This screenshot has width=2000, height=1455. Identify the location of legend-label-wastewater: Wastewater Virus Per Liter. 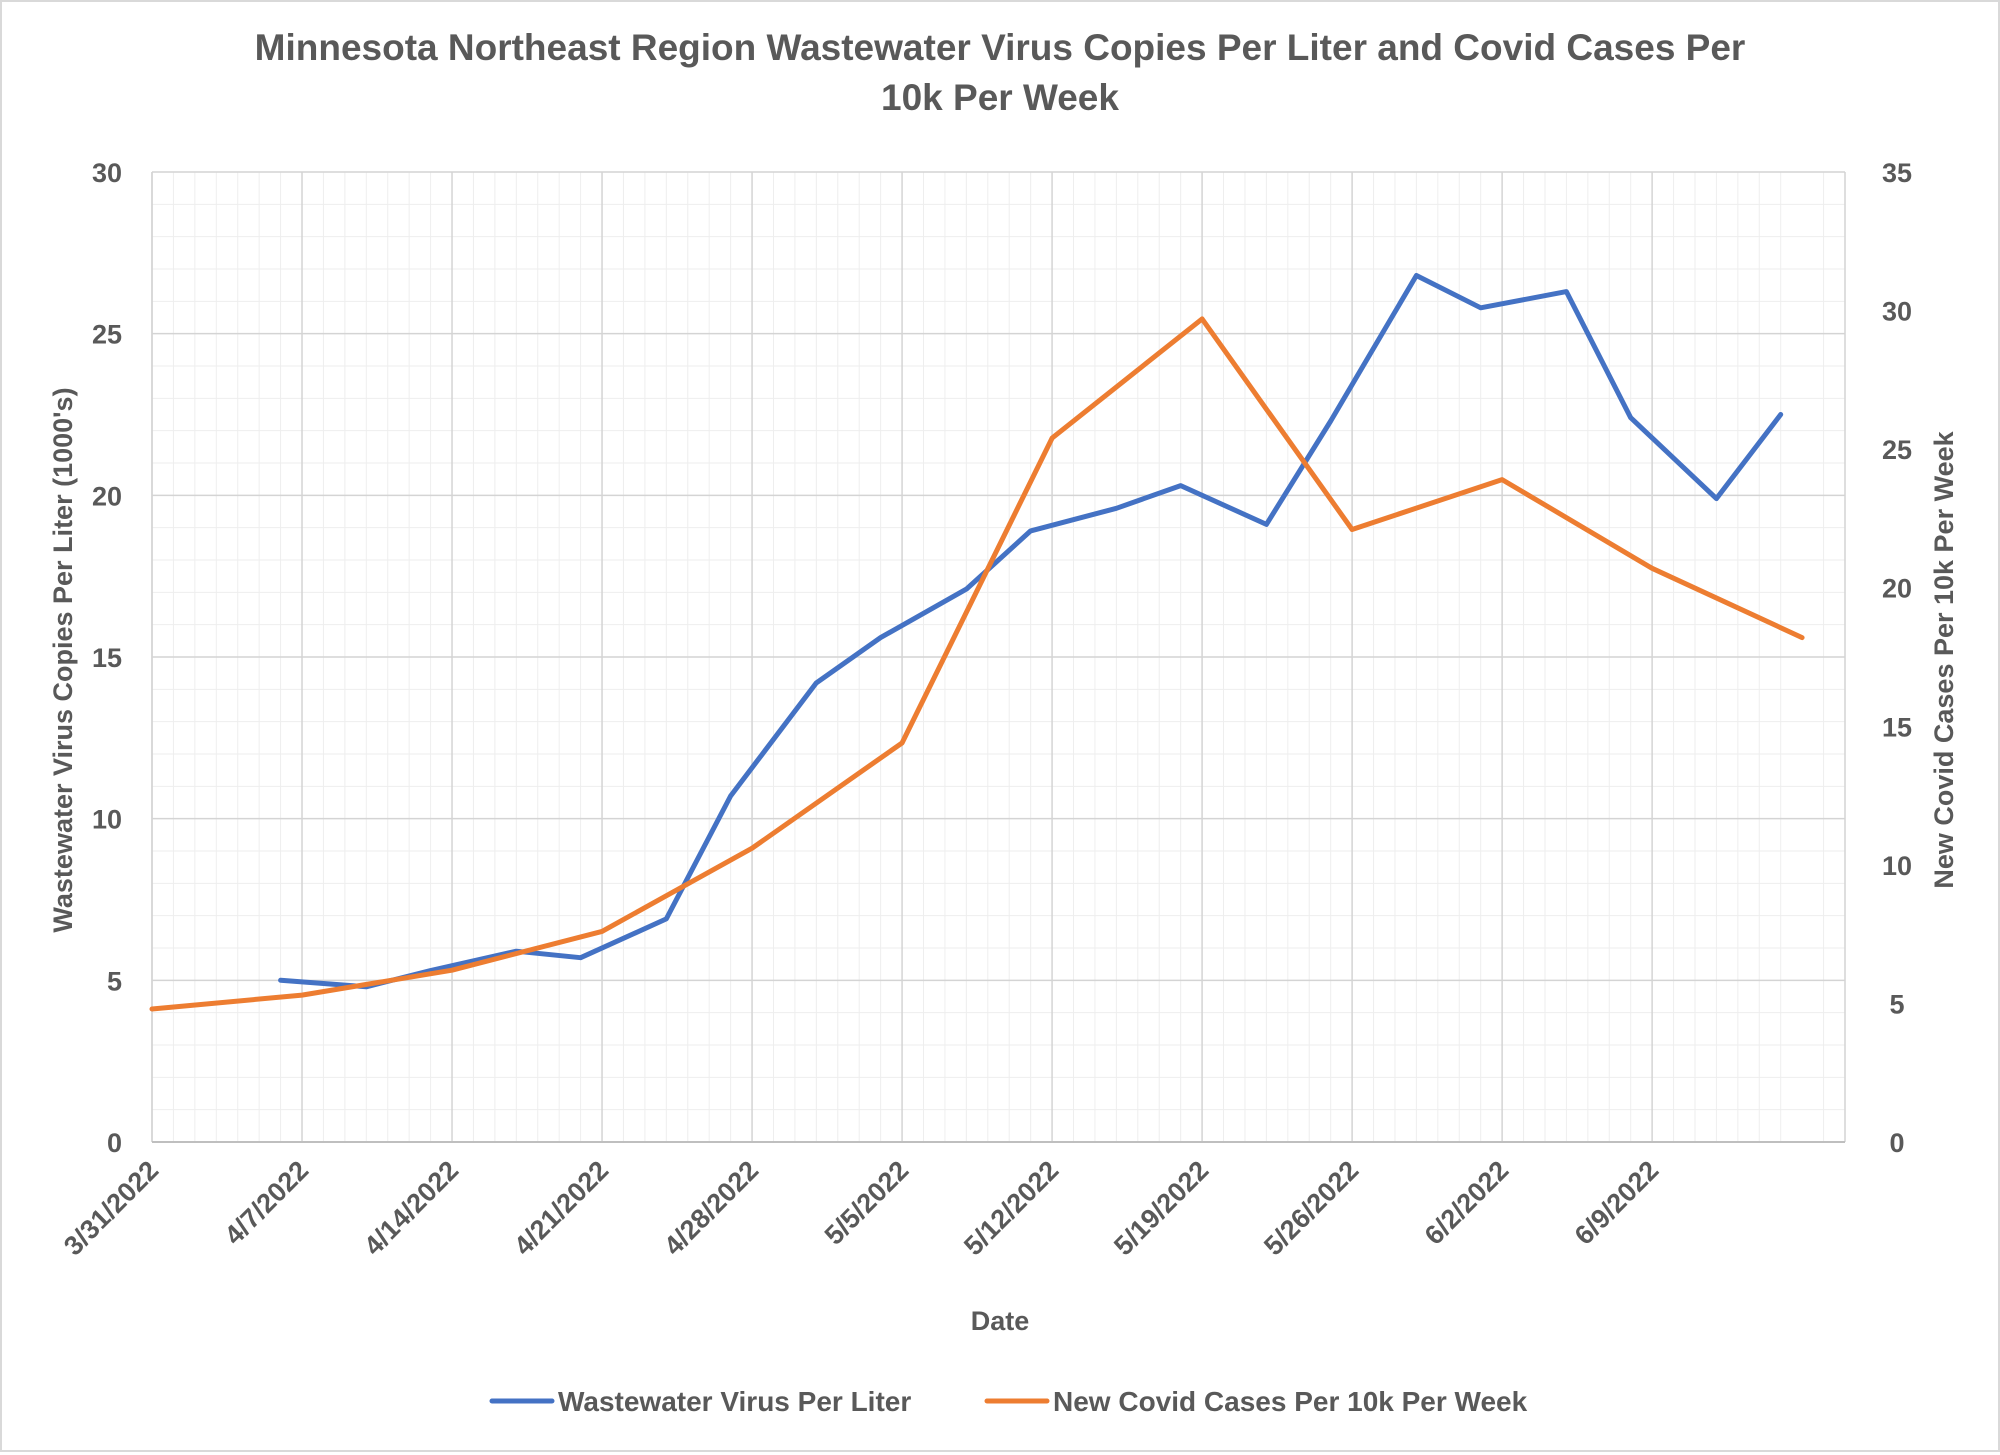
(734, 1401).